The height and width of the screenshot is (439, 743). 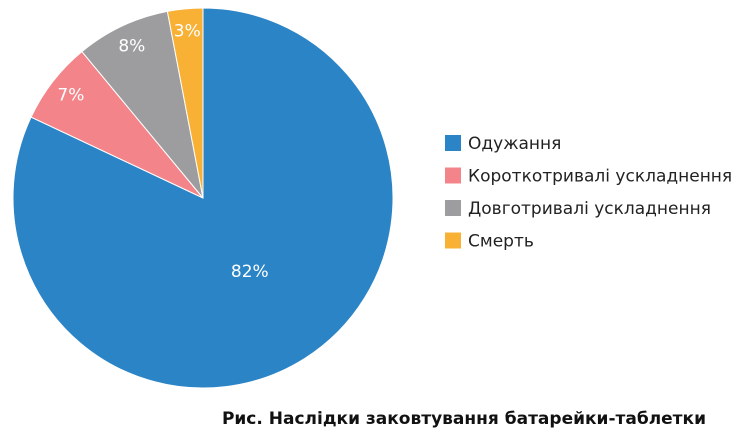 What do you see at coordinates (131, 47) in the screenshot?
I see `value-label: 8%` at bounding box center [131, 47].